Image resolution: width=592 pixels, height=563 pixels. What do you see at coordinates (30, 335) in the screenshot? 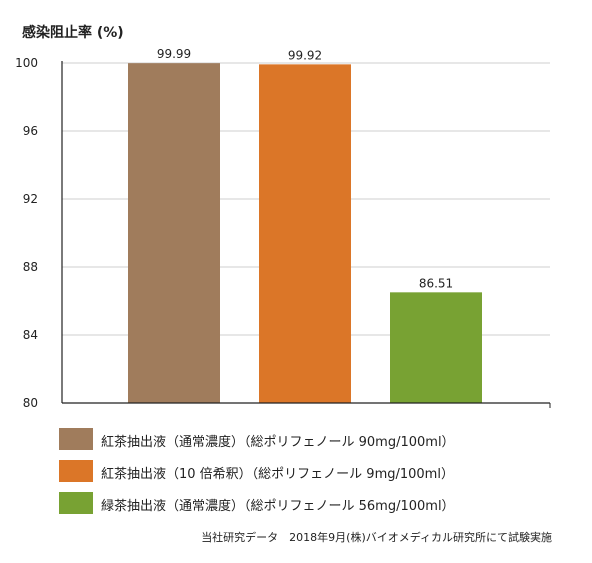
I see `y-tick-label: 84` at bounding box center [30, 335].